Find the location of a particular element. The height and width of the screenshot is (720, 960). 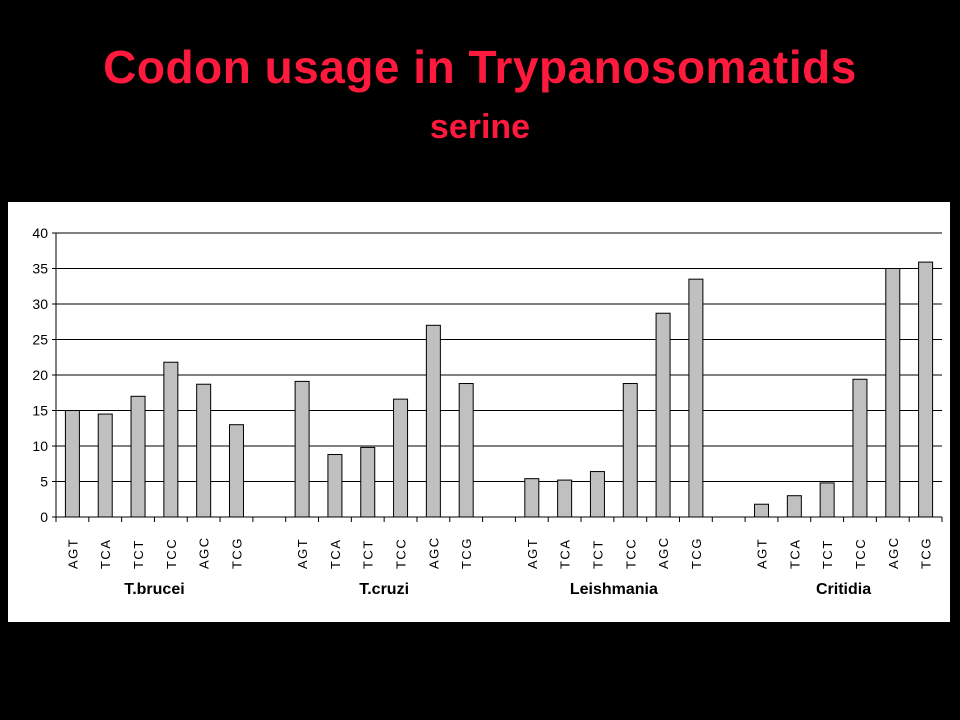

bar-critidia-agt is located at coordinates (762, 510).